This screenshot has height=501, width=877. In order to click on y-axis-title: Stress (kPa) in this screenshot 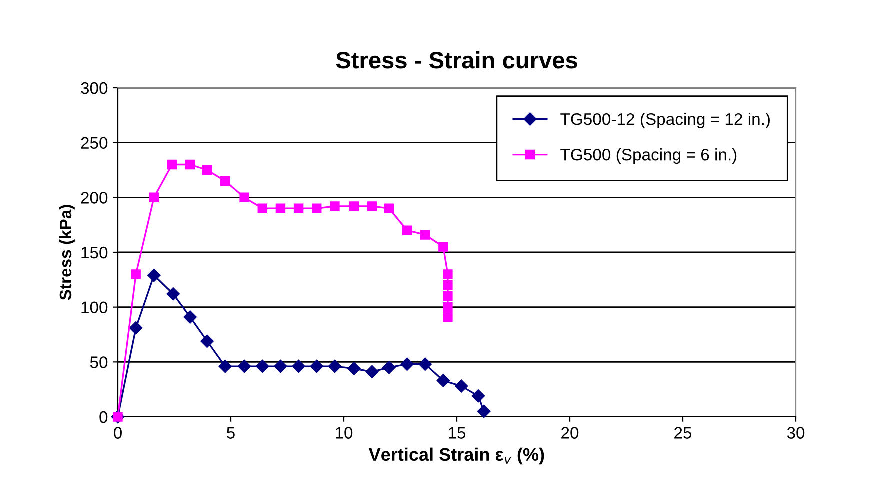, I will do `click(67, 252)`.